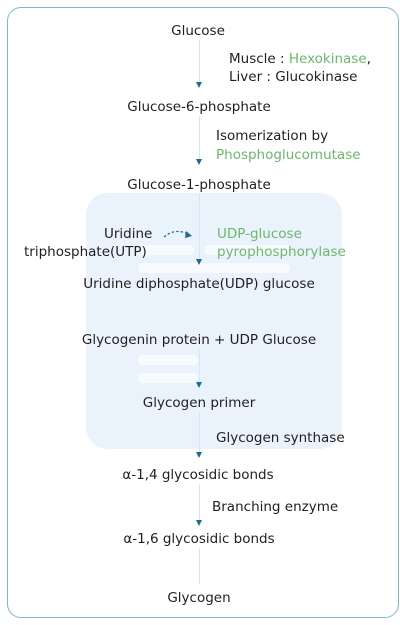  Describe the element at coordinates (177, 234) in the screenshot. I see `curved-arrow-icon` at that location.